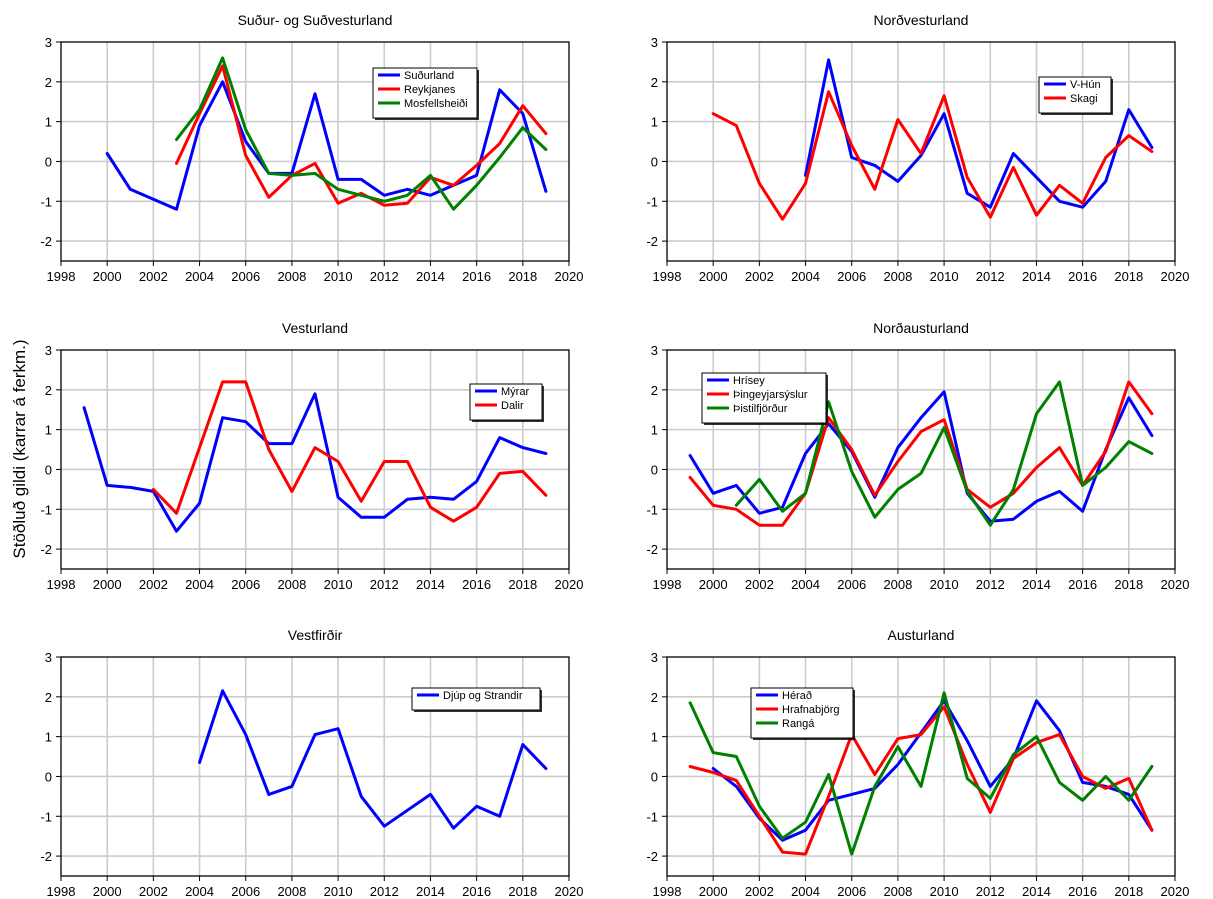  I want to click on legend-box, so click(476, 699).